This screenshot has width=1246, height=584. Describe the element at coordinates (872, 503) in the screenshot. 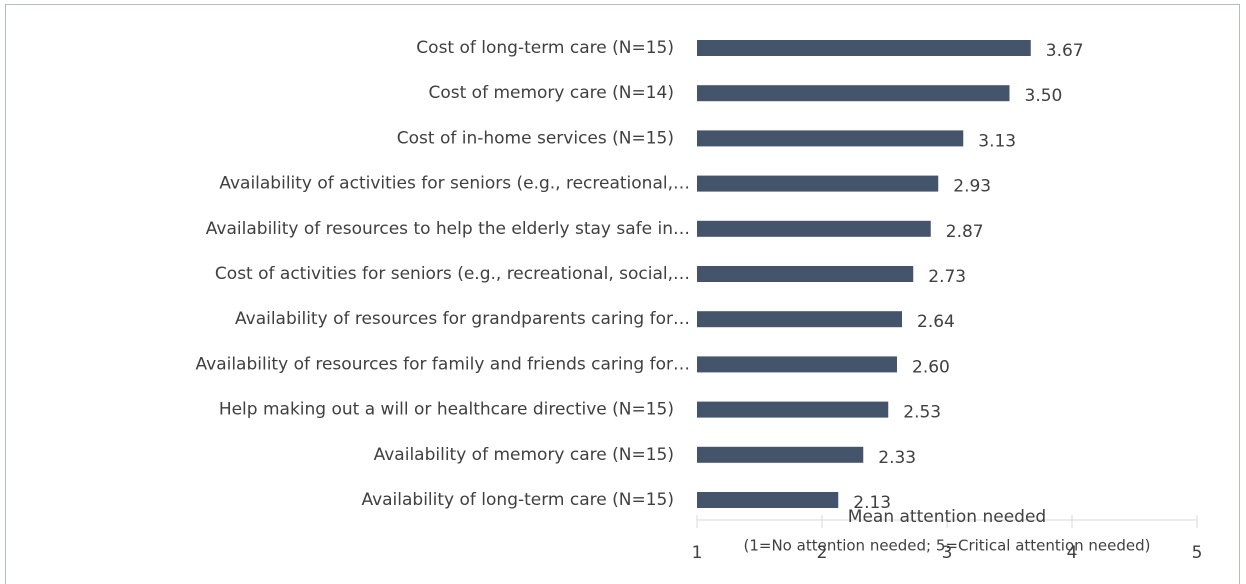

I see `value-label: 2.13` at that location.